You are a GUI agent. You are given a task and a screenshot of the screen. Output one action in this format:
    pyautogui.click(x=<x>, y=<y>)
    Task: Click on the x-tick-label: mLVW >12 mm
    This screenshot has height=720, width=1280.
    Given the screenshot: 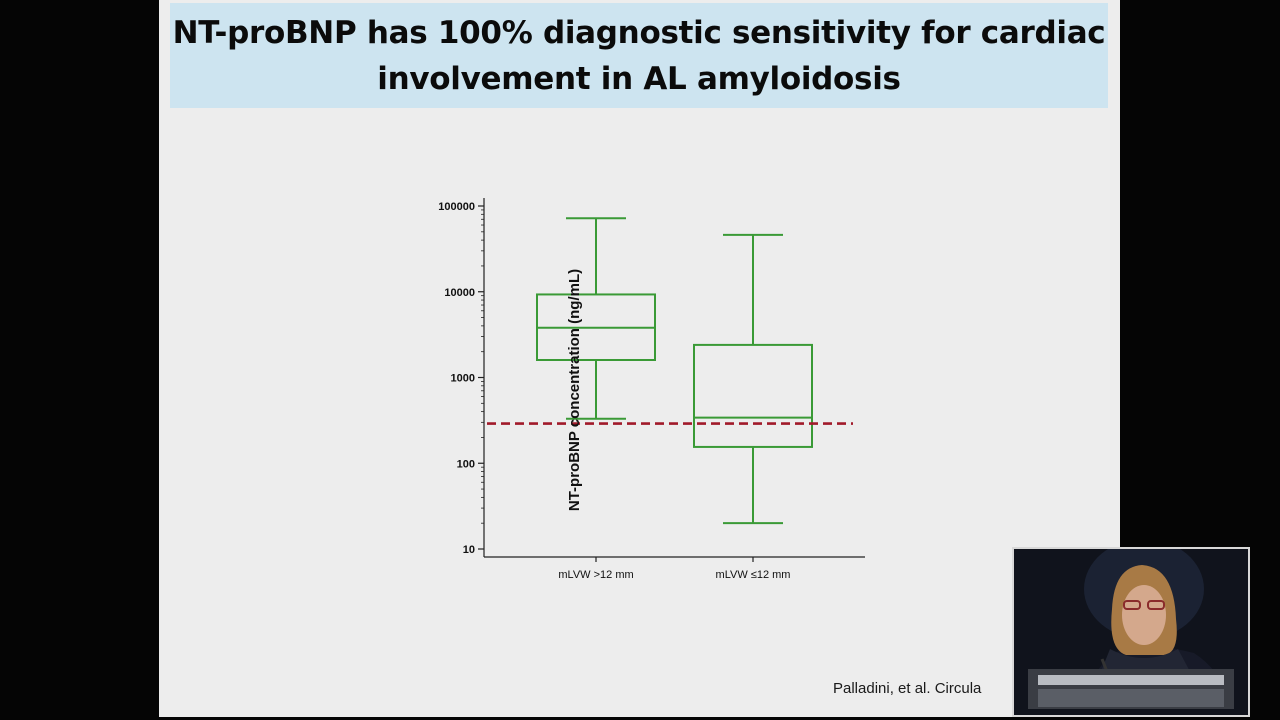 What is the action you would take?
    pyautogui.click(x=595, y=575)
    